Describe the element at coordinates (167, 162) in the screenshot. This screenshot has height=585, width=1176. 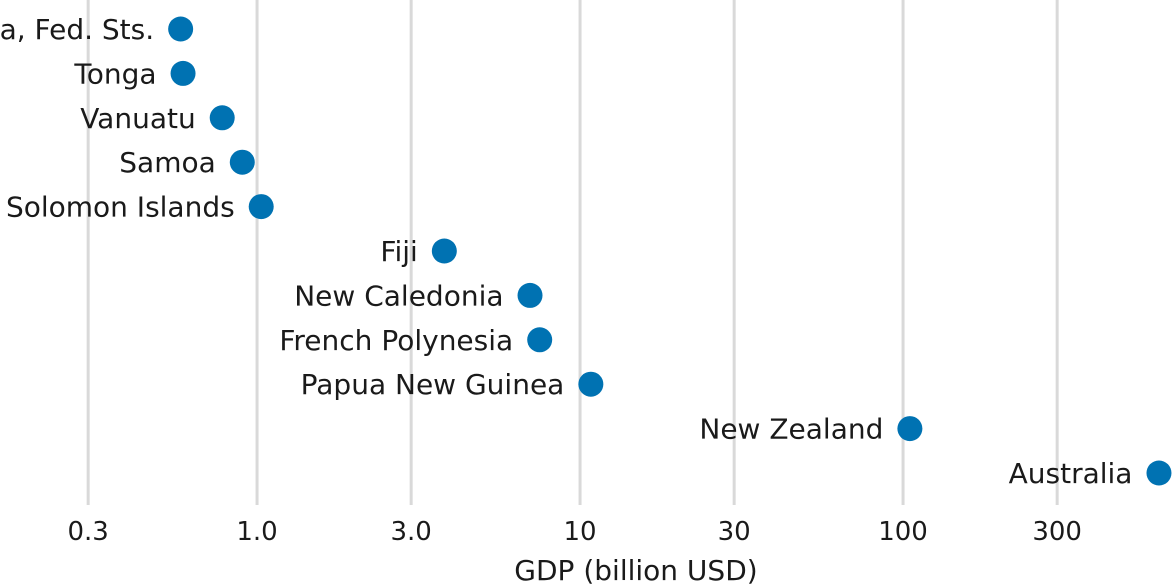
I see `country-label: Samoa` at that location.